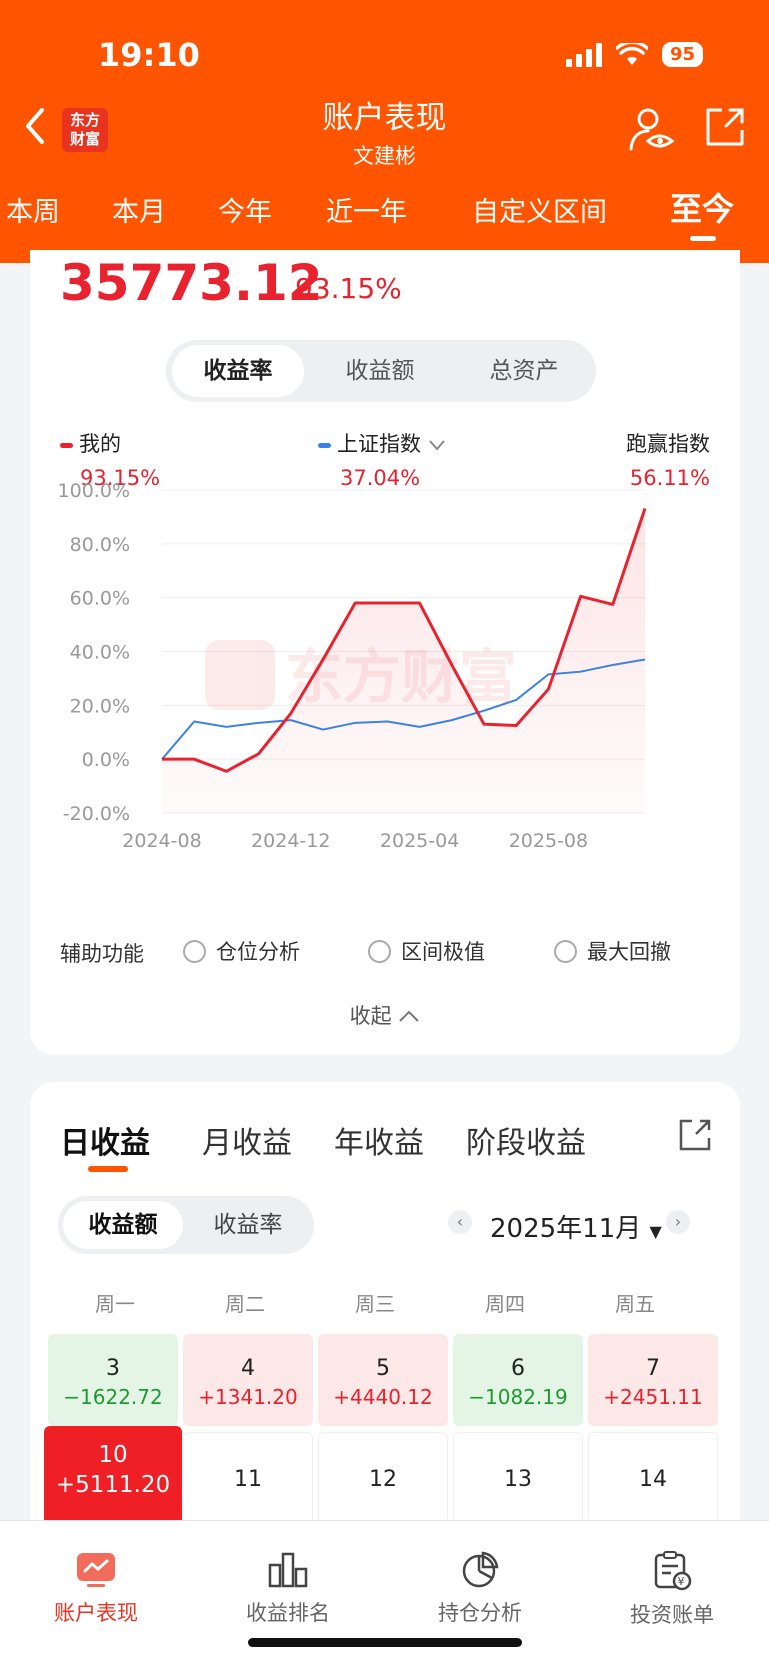  Describe the element at coordinates (288, 1589) in the screenshot. I see `nav-profit-ranking: 收益排名` at that location.